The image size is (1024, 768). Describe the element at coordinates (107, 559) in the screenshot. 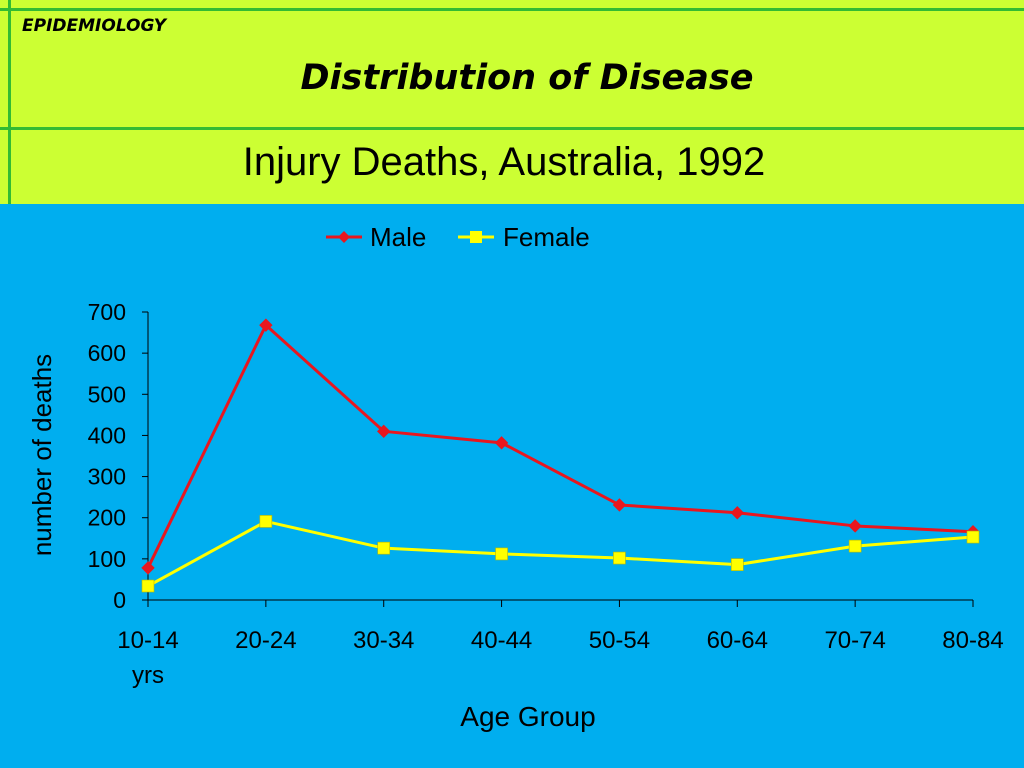

I see `y-tick-label: 100` at that location.